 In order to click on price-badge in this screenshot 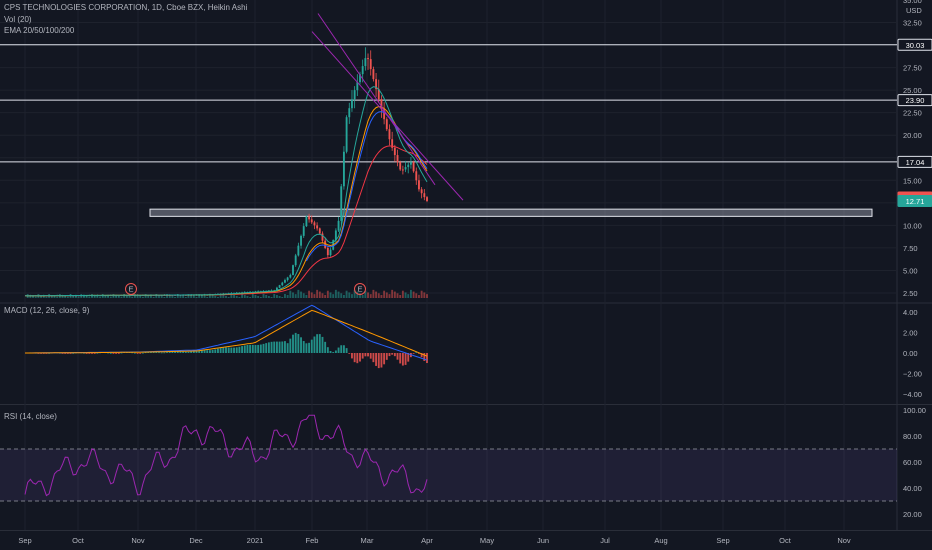, I will do `click(914, 44)`.